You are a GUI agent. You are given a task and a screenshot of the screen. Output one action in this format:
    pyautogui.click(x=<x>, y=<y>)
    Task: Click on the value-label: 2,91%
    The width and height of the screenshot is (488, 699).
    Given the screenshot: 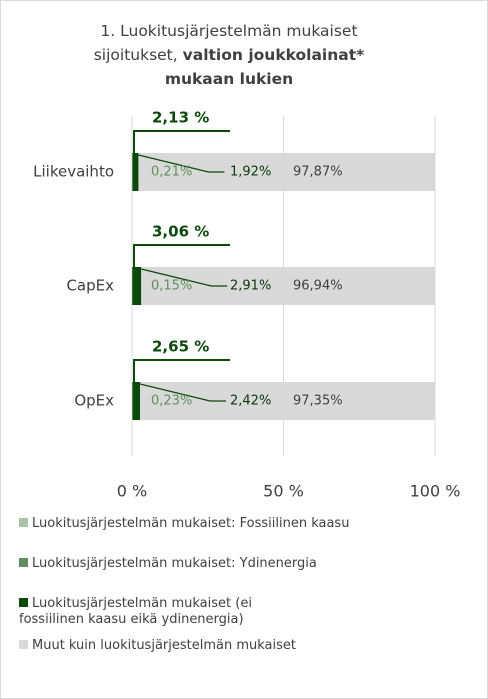 What is the action you would take?
    pyautogui.click(x=250, y=286)
    